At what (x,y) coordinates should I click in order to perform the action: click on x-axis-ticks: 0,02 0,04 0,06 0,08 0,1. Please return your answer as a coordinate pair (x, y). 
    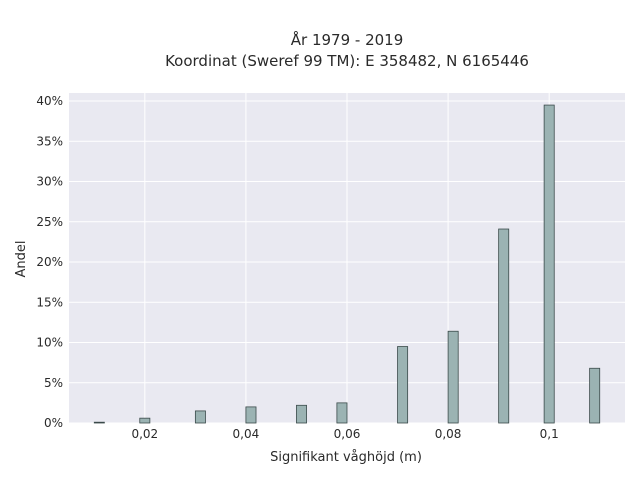
    Looking at the image, I should click on (344, 434).